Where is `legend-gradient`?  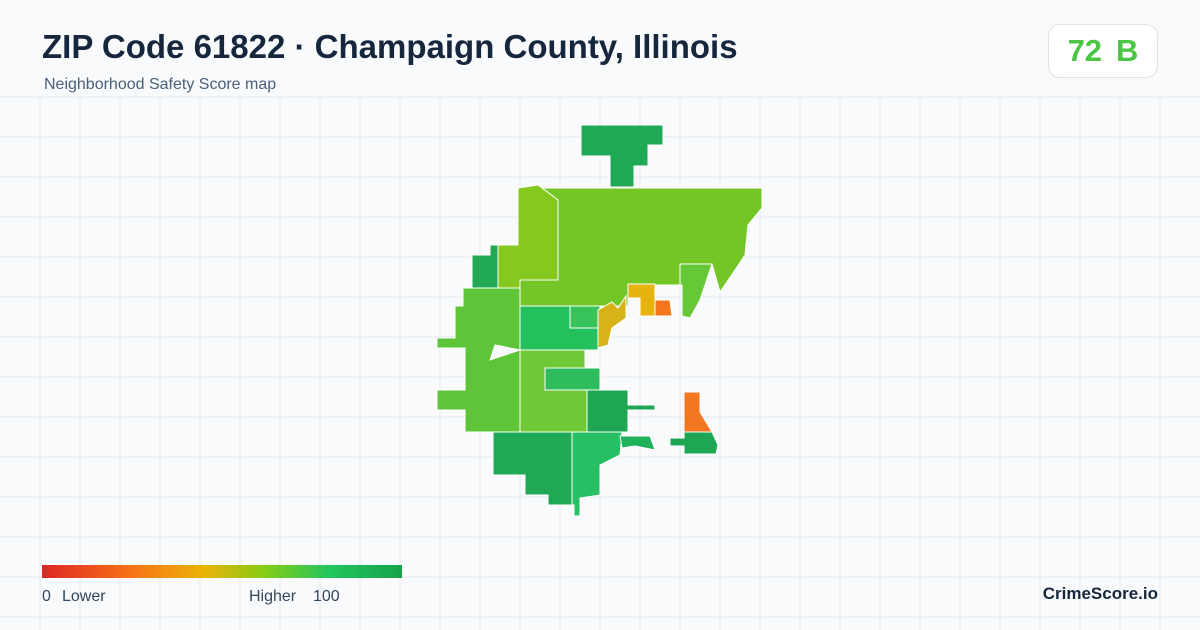 legend-gradient is located at coordinates (222, 571).